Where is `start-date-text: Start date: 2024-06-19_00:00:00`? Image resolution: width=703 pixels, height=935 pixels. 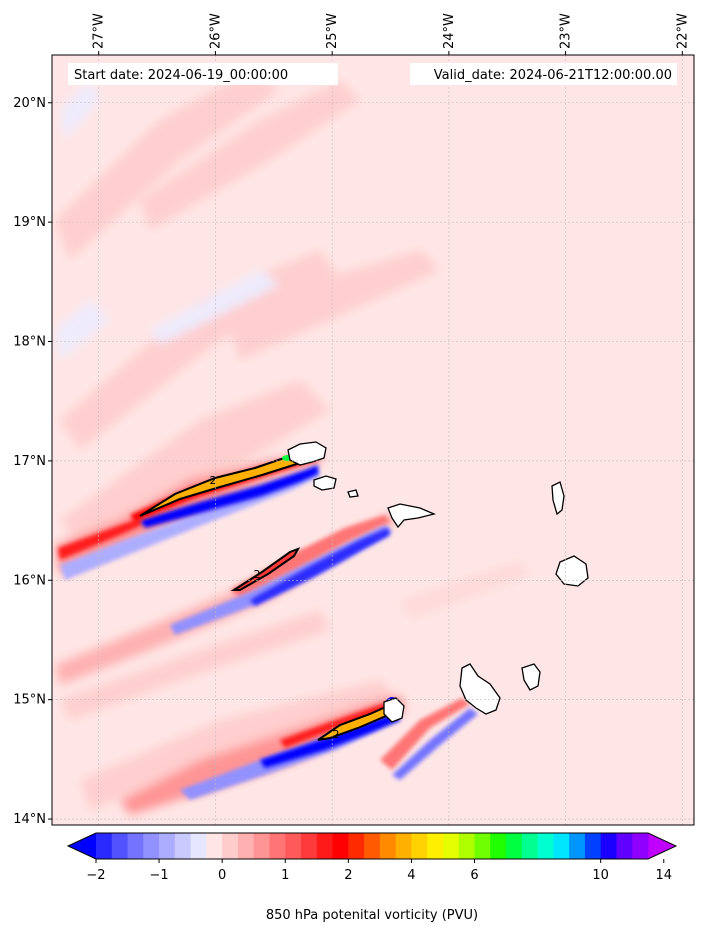
start-date-text: Start date: 2024-06-19_00:00:00 is located at coordinates (181, 75).